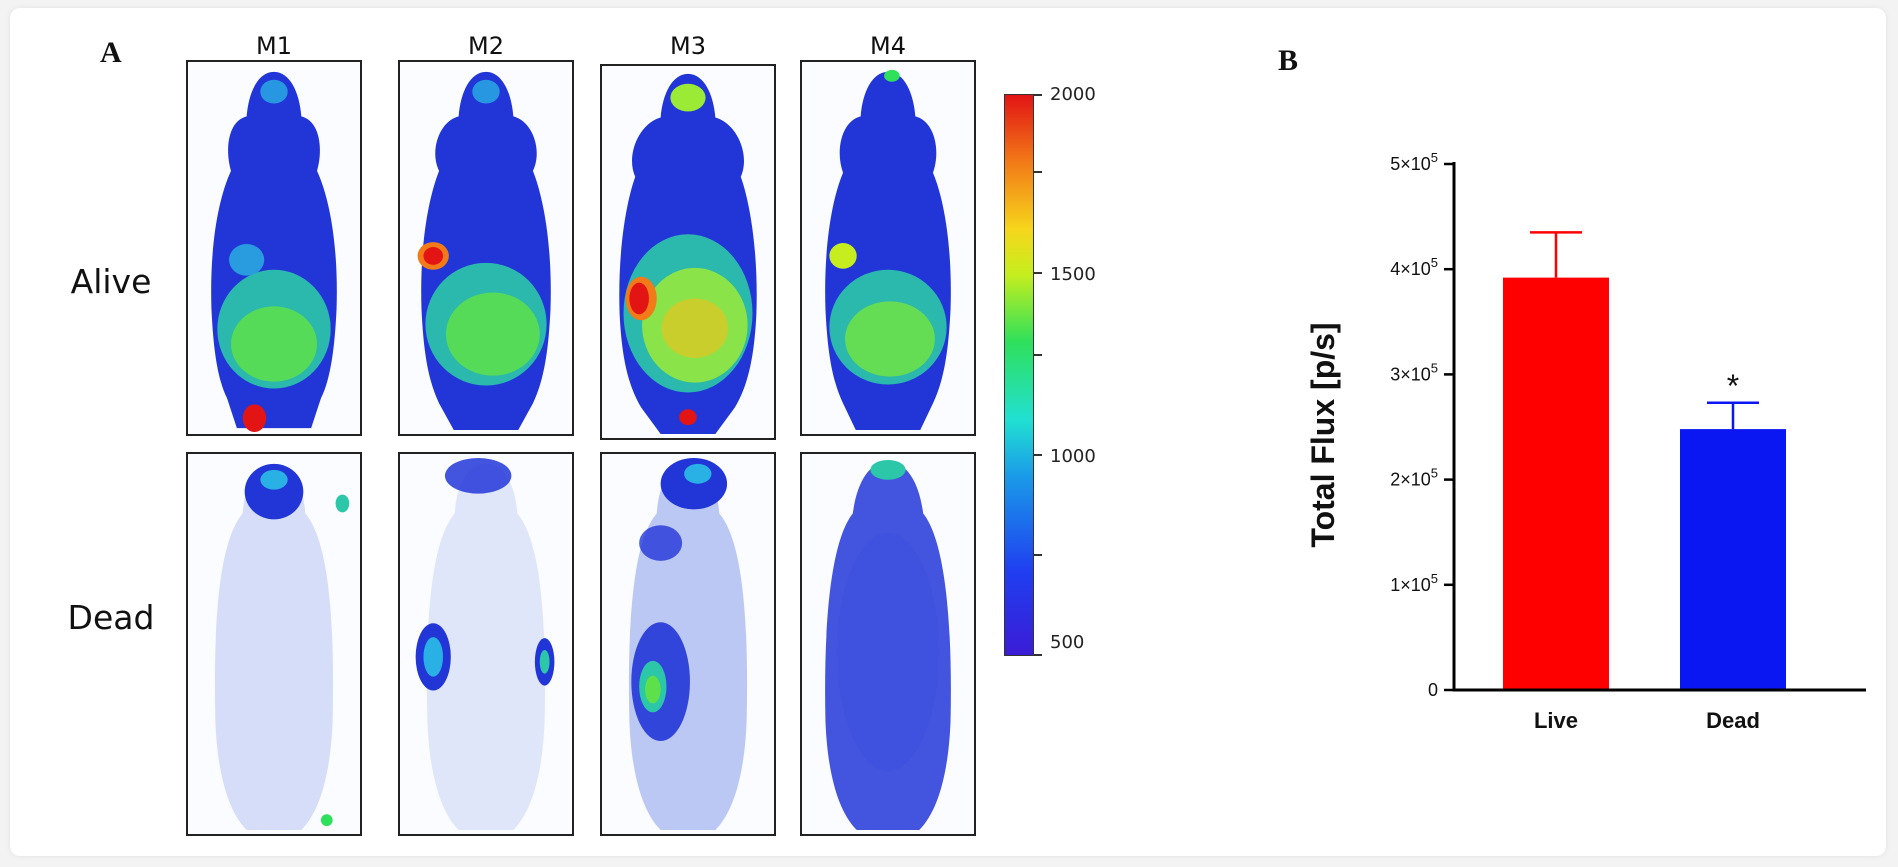  I want to click on x-tick-label-live: Live, so click(1556, 720).